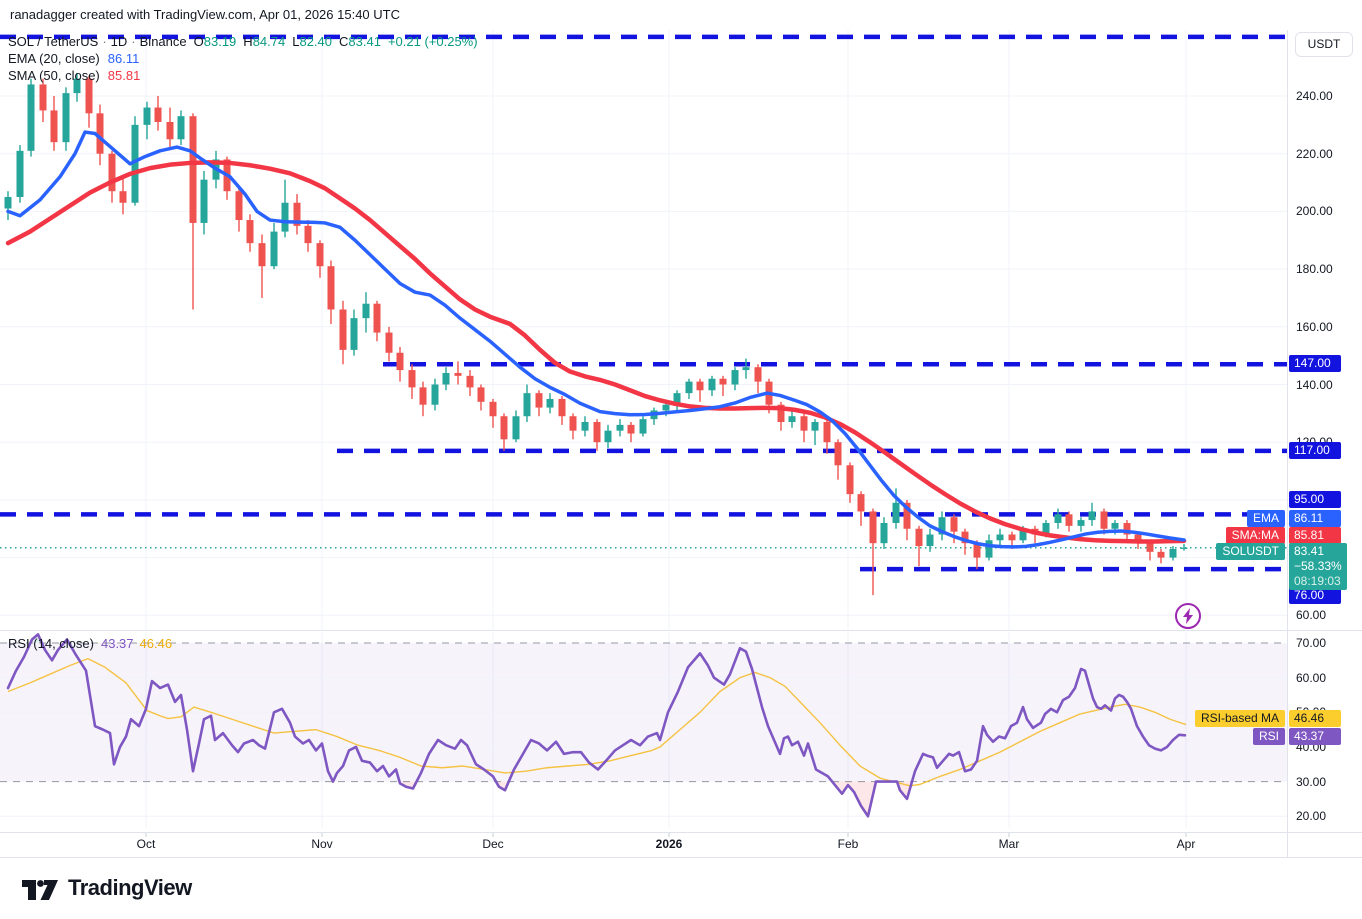  What do you see at coordinates (316, 41) in the screenshot?
I see `ohlc-value: 82.40` at bounding box center [316, 41].